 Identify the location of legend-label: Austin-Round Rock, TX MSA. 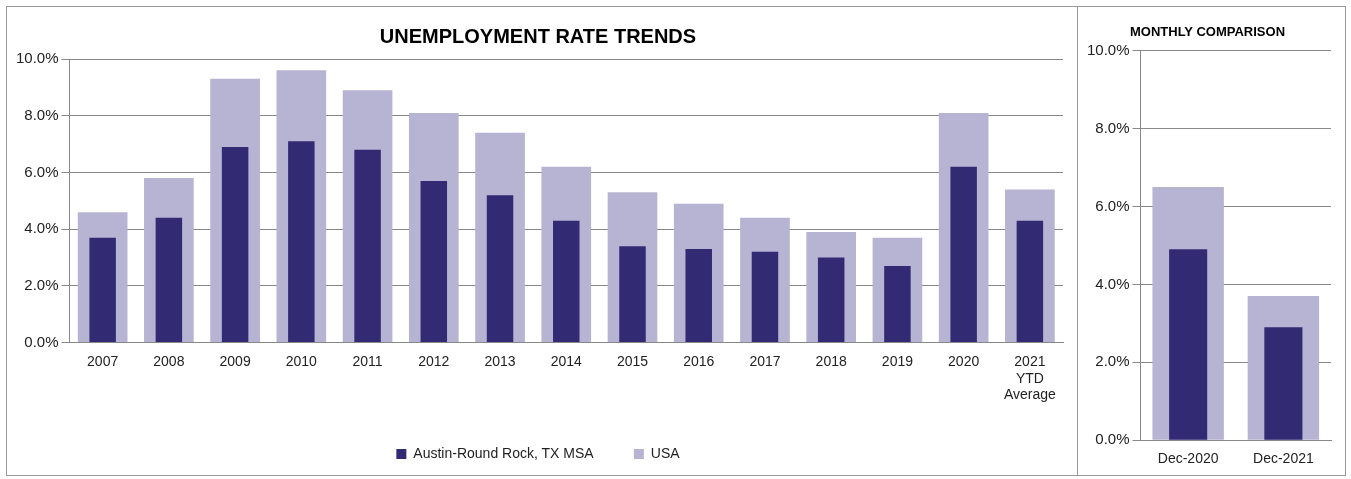
(504, 452).